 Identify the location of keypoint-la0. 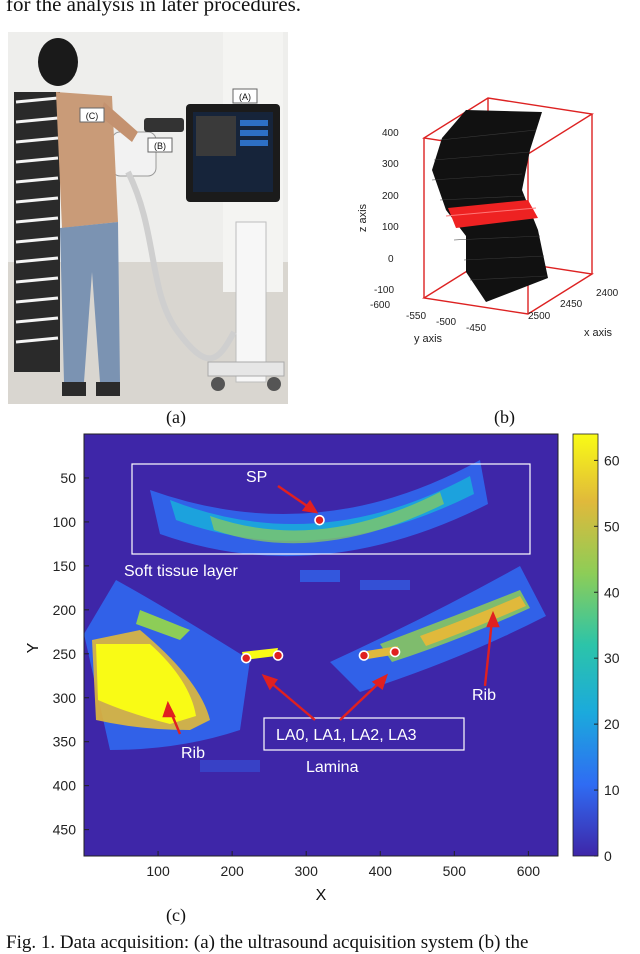
(246, 658).